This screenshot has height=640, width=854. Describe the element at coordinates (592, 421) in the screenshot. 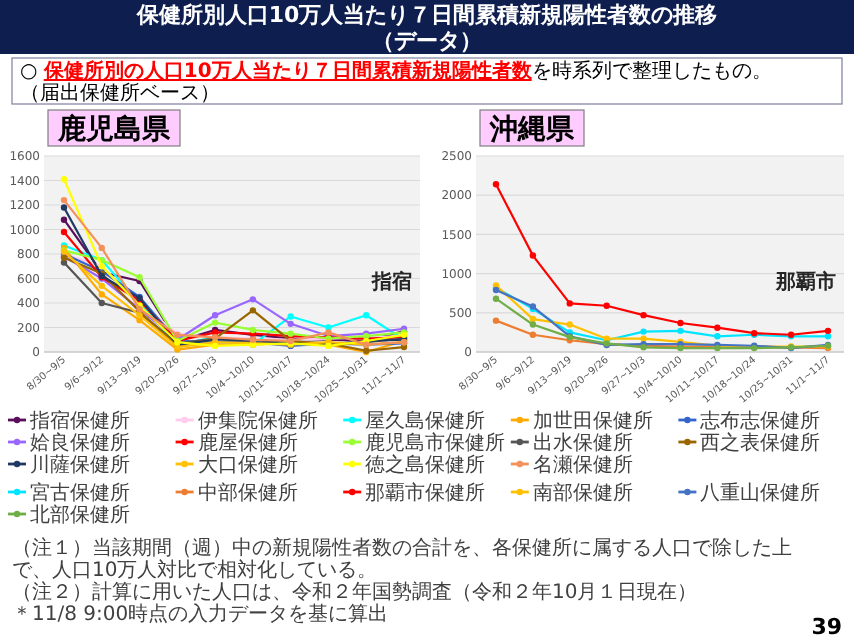

I see `legend-label: 加世田保健所` at that location.